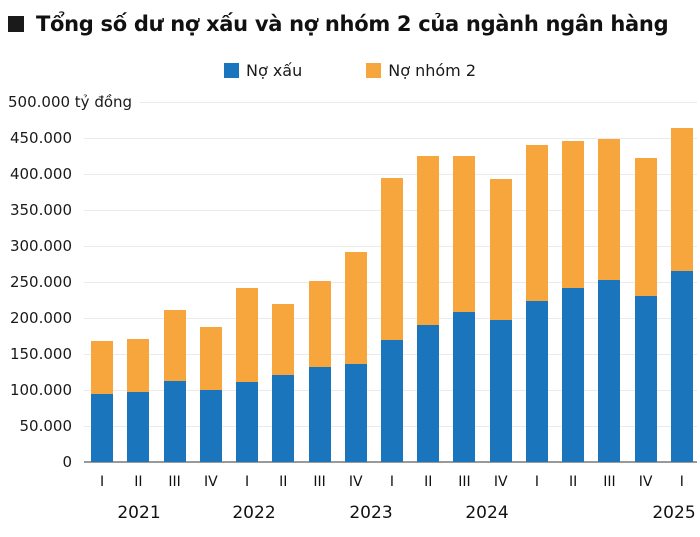  What do you see at coordinates (371, 513) in the screenshot?
I see `x-axis-year-label-2023: 2023` at bounding box center [371, 513].